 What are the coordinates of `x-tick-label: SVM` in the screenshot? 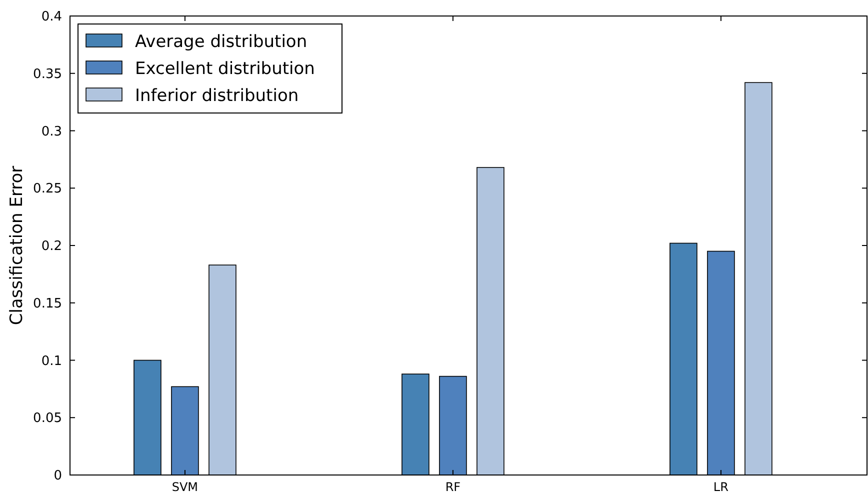 It's located at (185, 487).